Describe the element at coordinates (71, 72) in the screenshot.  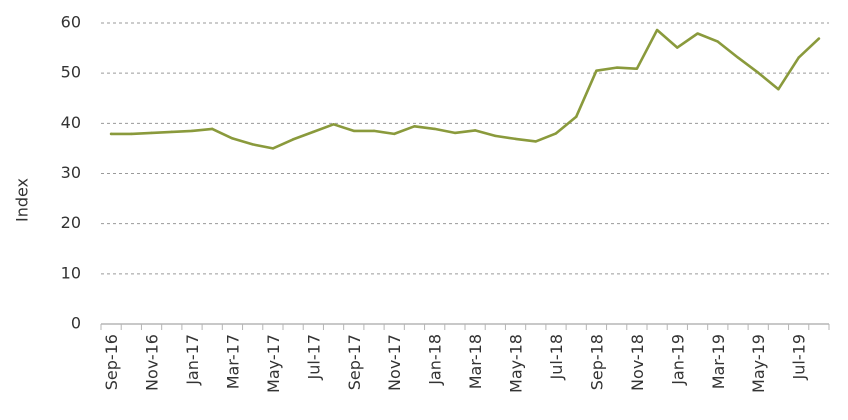
I see `y-tick-label: 50` at that location.